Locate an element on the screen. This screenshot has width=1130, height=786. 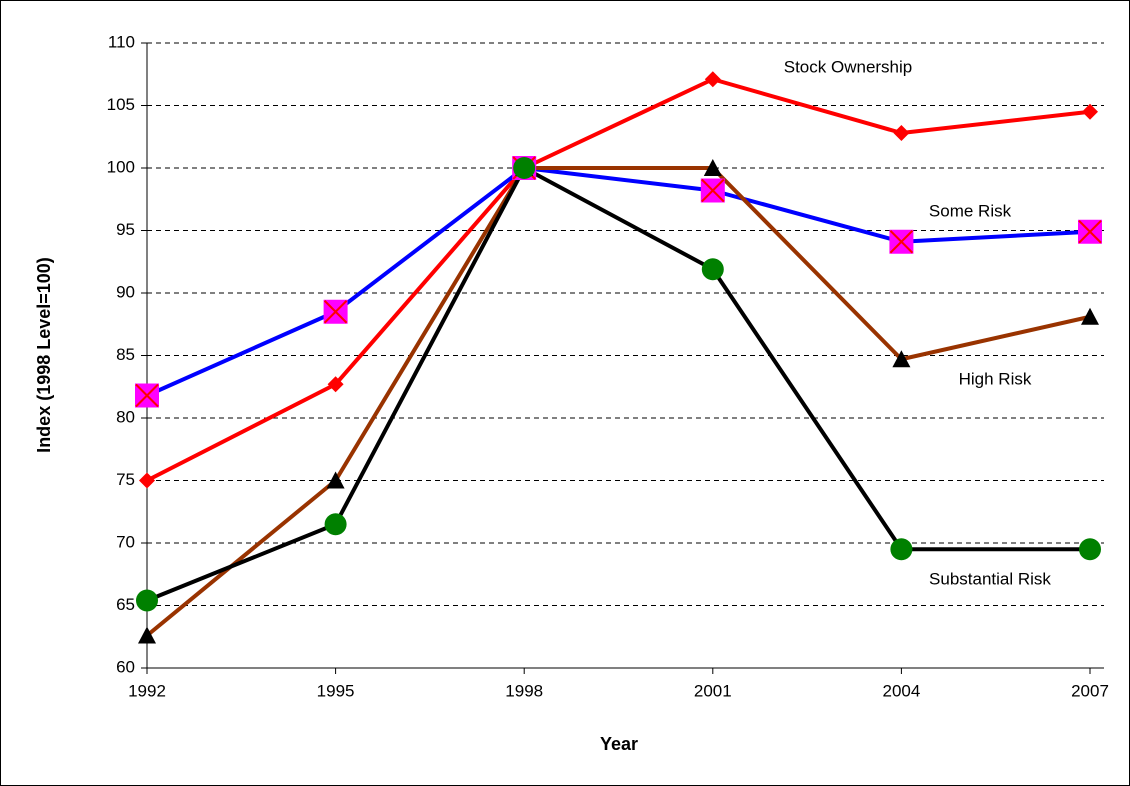
series-label: Some Risk is located at coordinates (970, 210).